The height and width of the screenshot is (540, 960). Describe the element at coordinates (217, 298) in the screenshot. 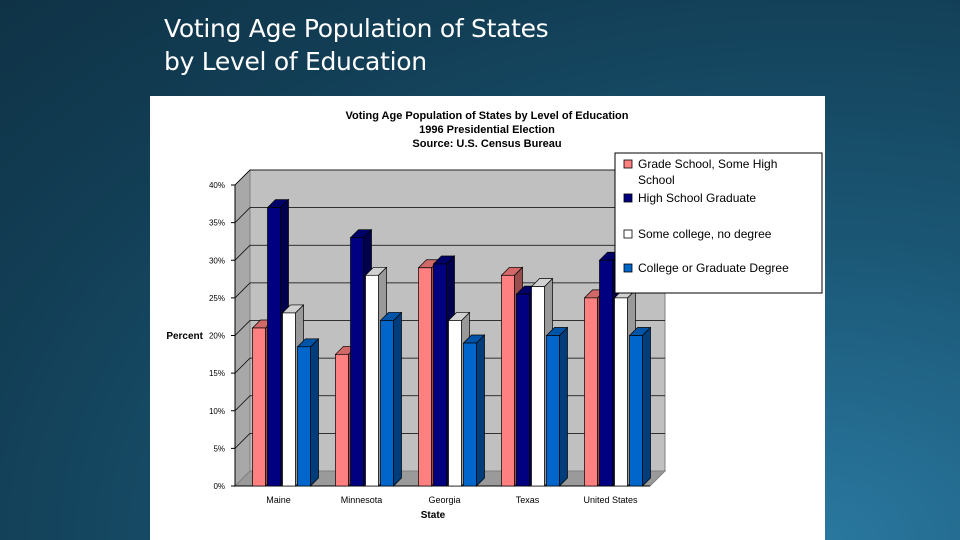

I see `y-tick-label: 25%` at that location.